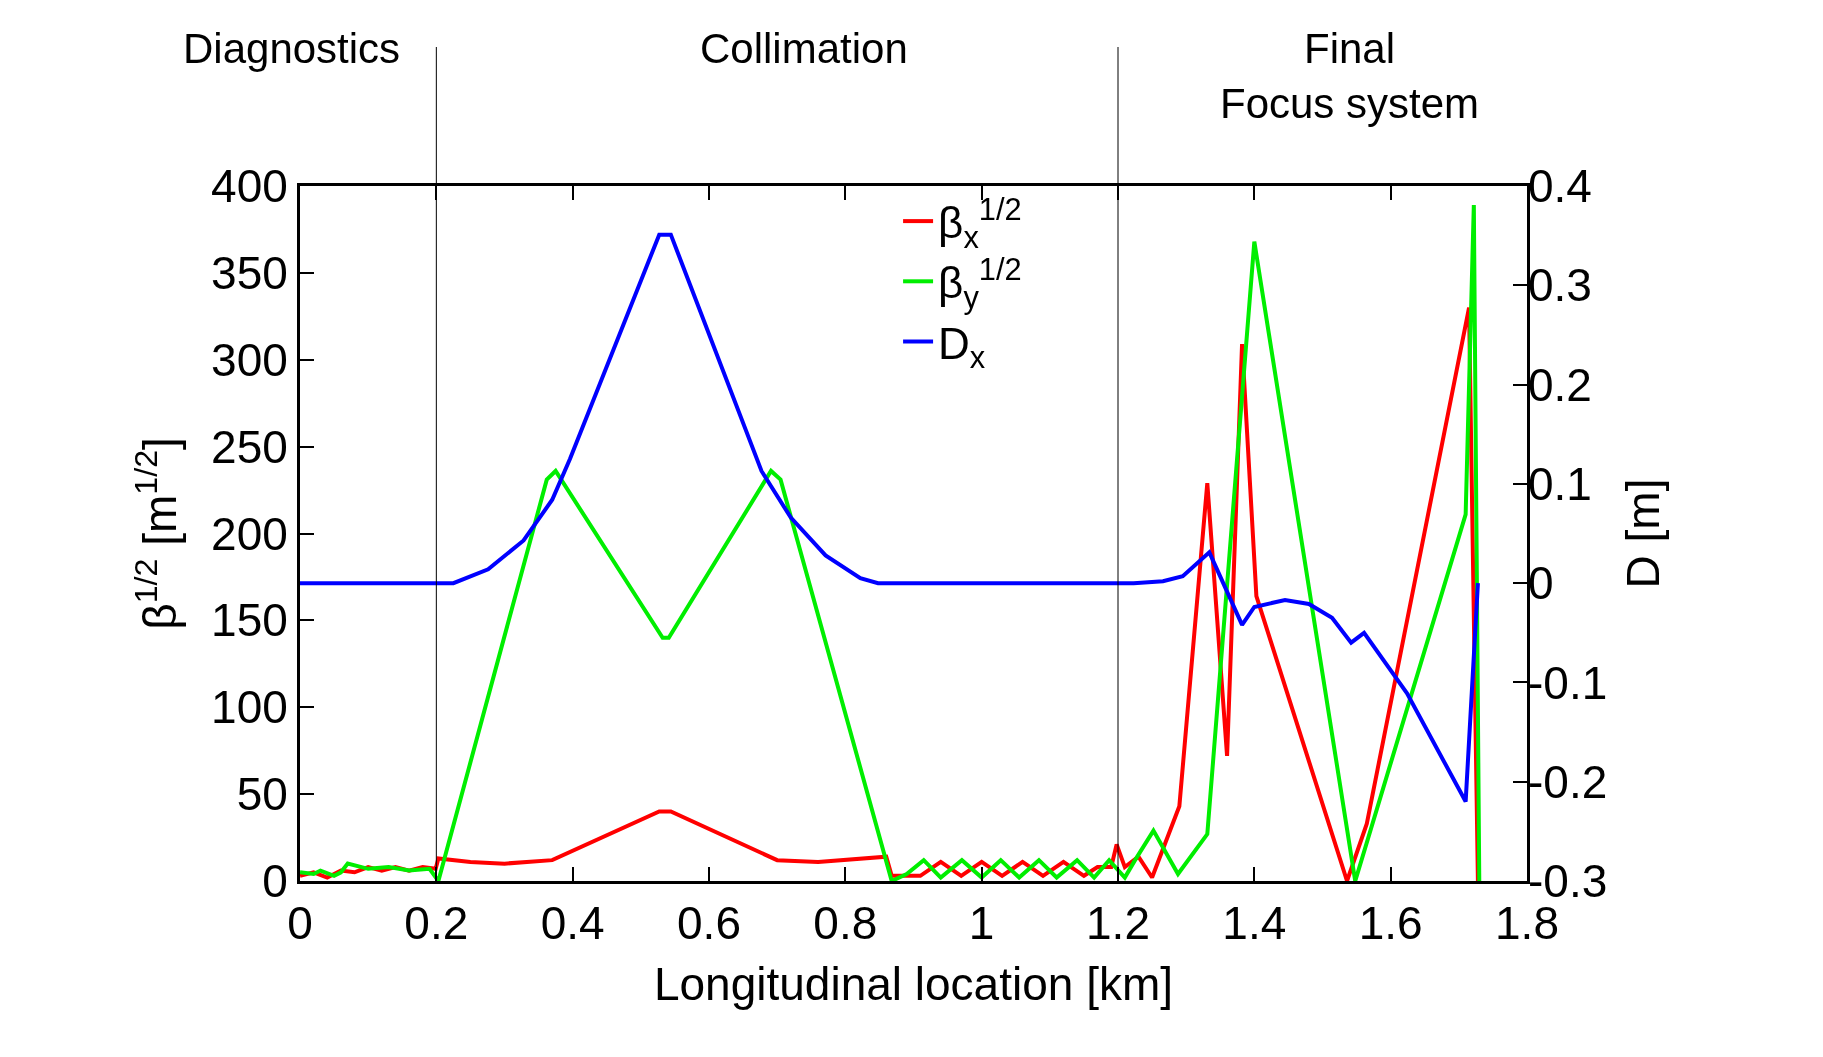 The image size is (1823, 1057). I want to click on x-tick-label: 1, so click(981, 923).